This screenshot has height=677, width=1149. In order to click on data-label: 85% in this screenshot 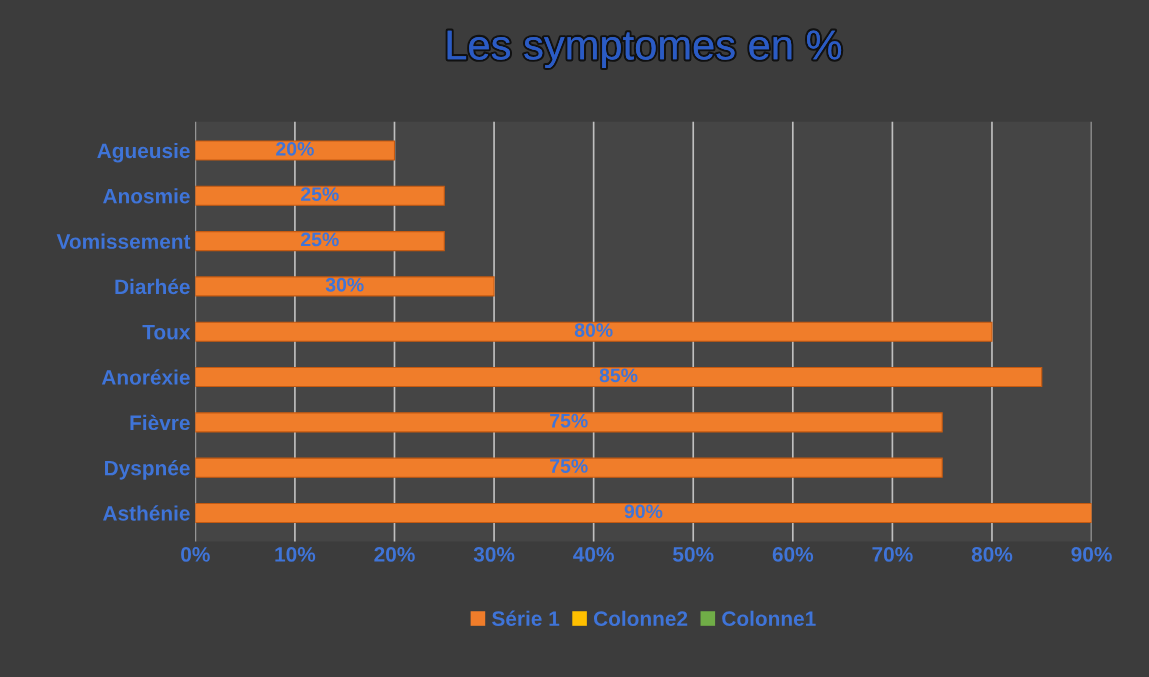, I will do `click(618, 375)`.